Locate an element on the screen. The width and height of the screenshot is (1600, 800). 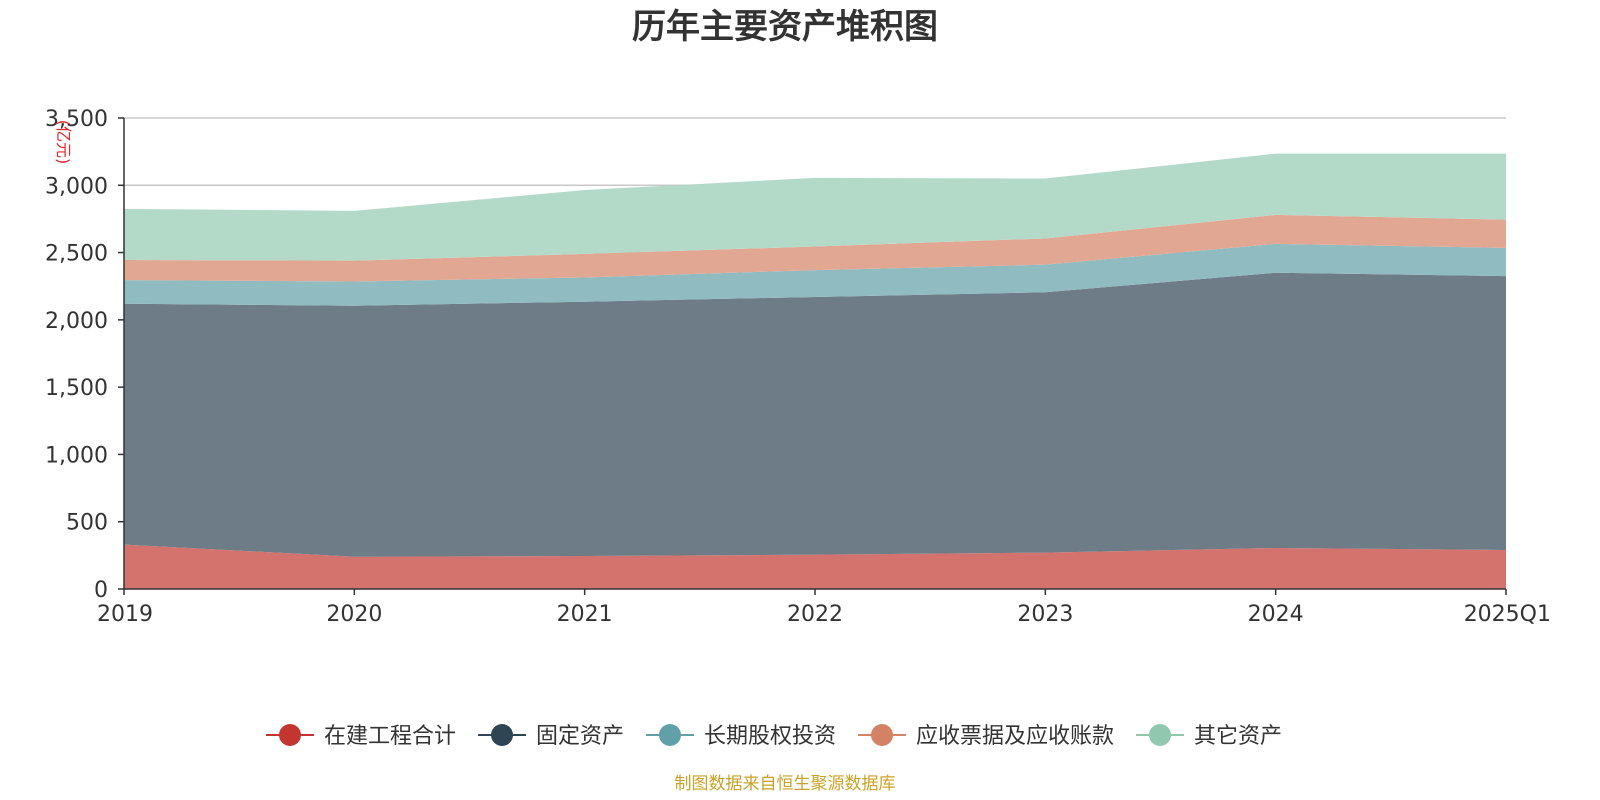
source-note: 制图数据来自恒生聚源数据库 is located at coordinates (785, 784).